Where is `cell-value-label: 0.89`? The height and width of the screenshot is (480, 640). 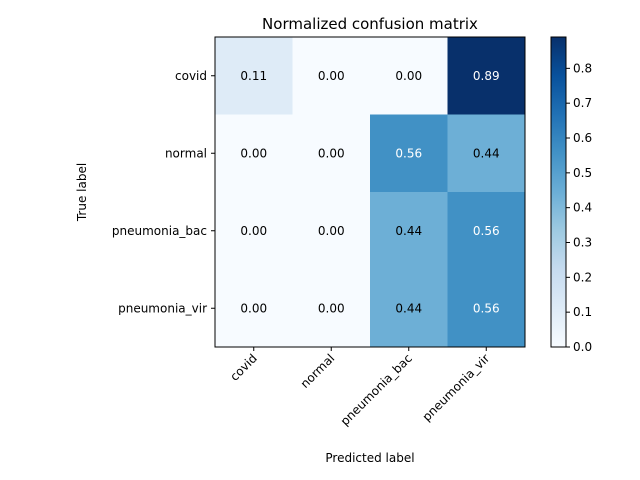 cell-value-label: 0.89 is located at coordinates (486, 76).